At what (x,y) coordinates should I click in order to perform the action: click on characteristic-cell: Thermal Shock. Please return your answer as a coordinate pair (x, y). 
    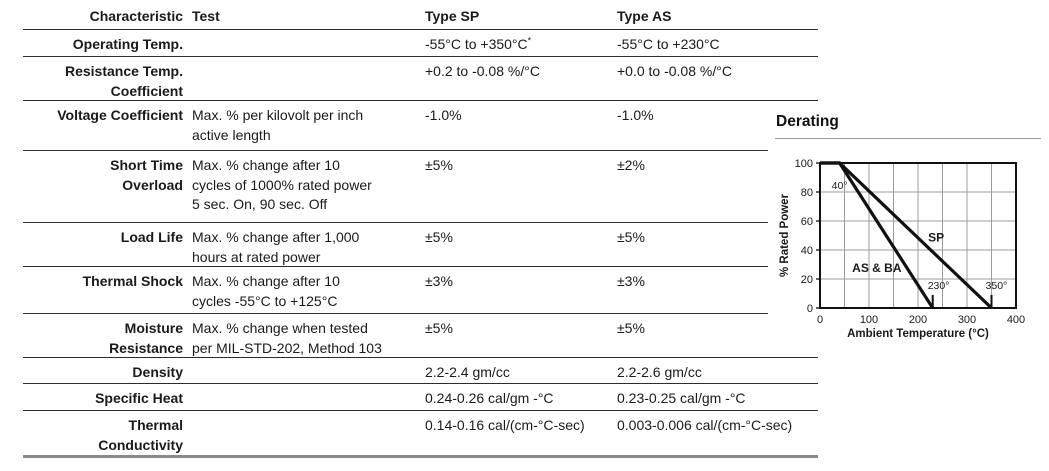
    Looking at the image, I should click on (132, 281).